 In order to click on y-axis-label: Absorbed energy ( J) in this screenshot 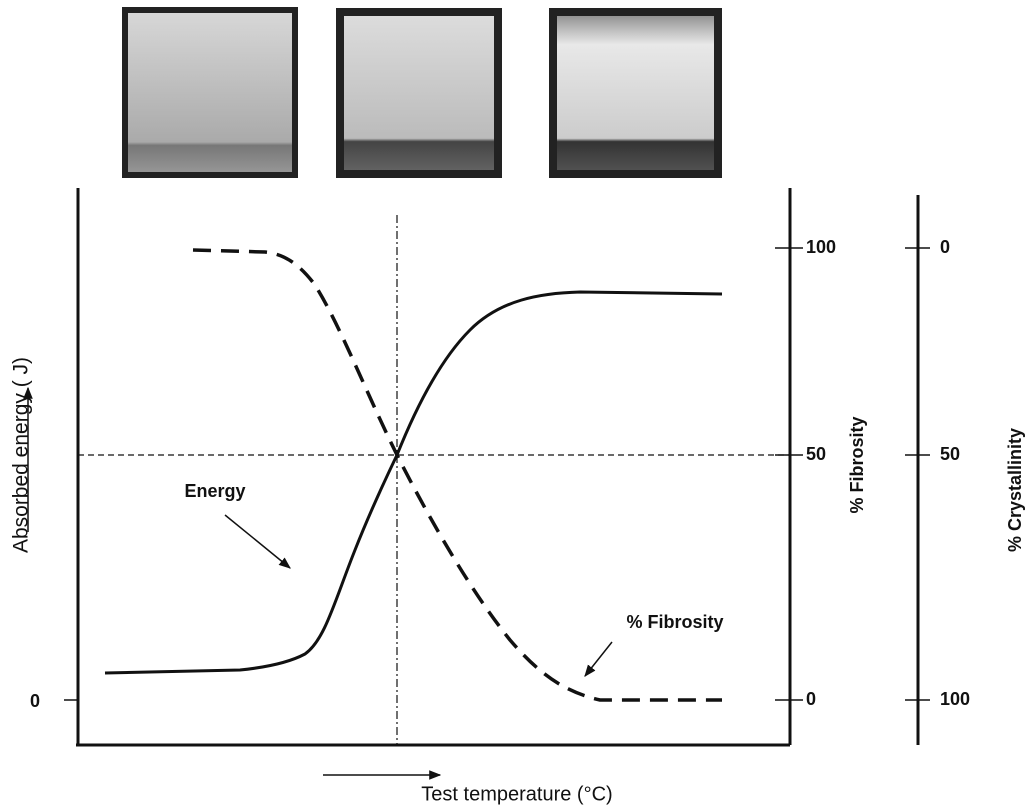, I will do `click(21, 455)`.